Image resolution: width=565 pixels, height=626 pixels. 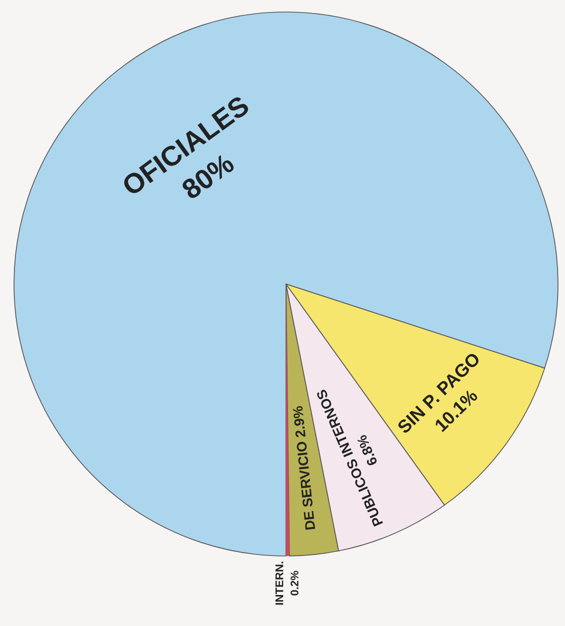 I want to click on slice-label: INTERN., so click(x=280, y=583).